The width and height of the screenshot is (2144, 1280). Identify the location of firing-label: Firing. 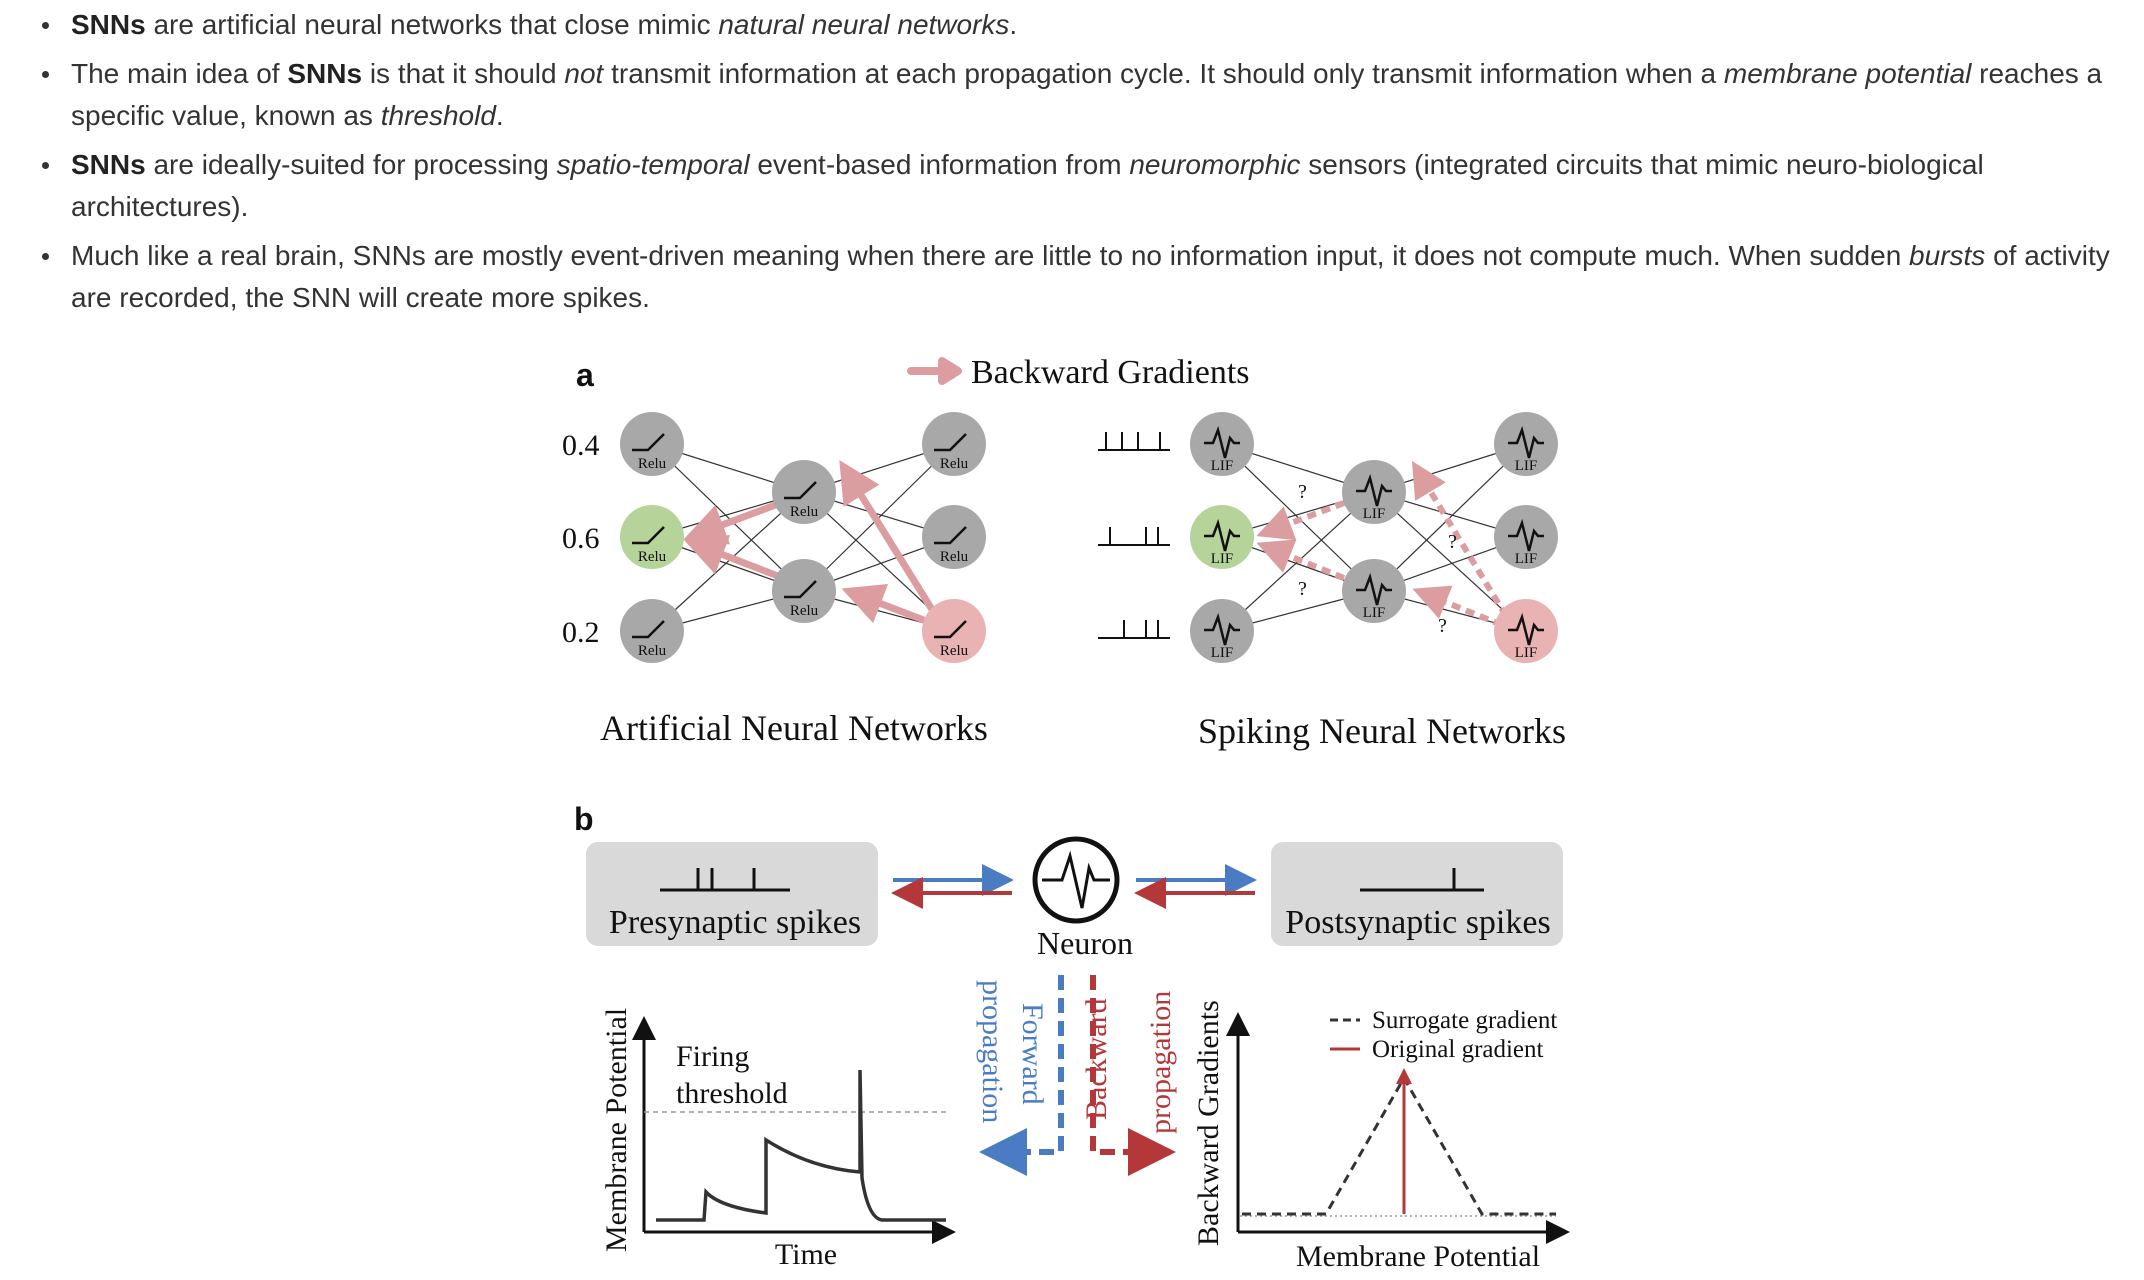
(712, 1056).